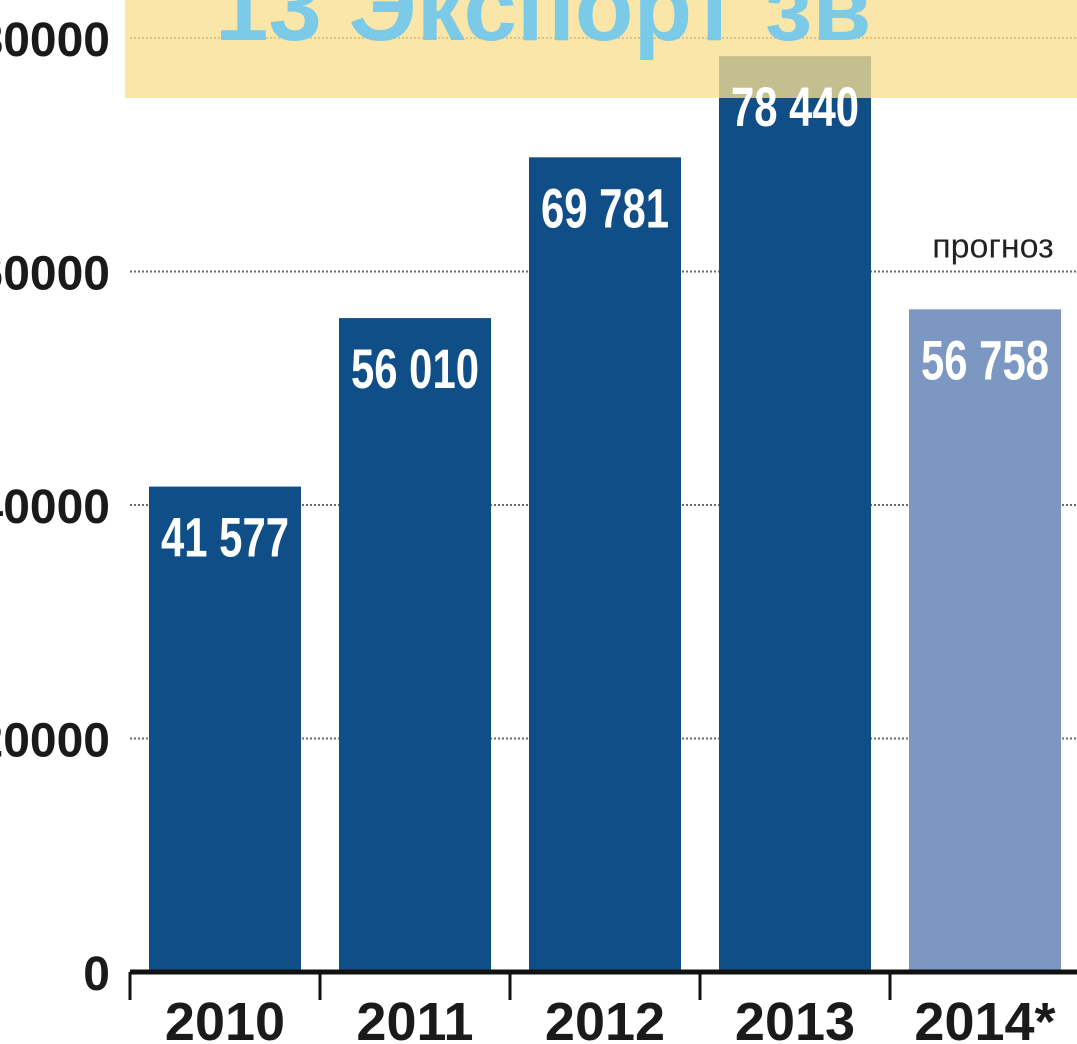 This screenshot has width=1077, height=1044. What do you see at coordinates (415, 368) in the screenshot?
I see `value-label: 56 010` at bounding box center [415, 368].